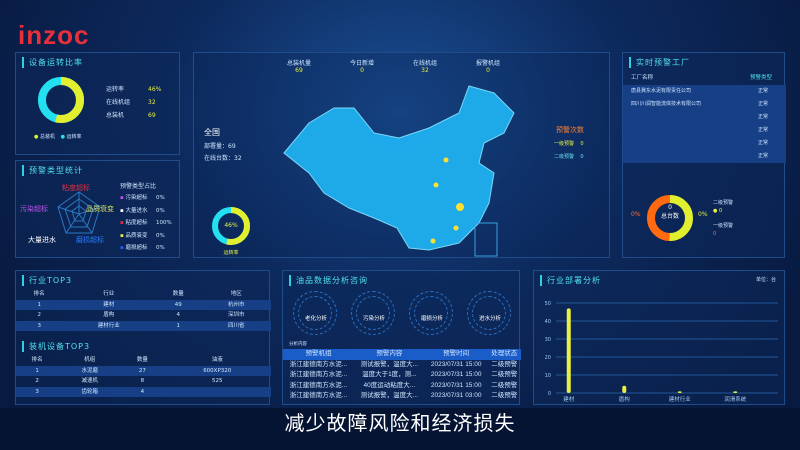 The image size is (800, 450). I want to click on column-header: 预警时间, so click(456, 354).